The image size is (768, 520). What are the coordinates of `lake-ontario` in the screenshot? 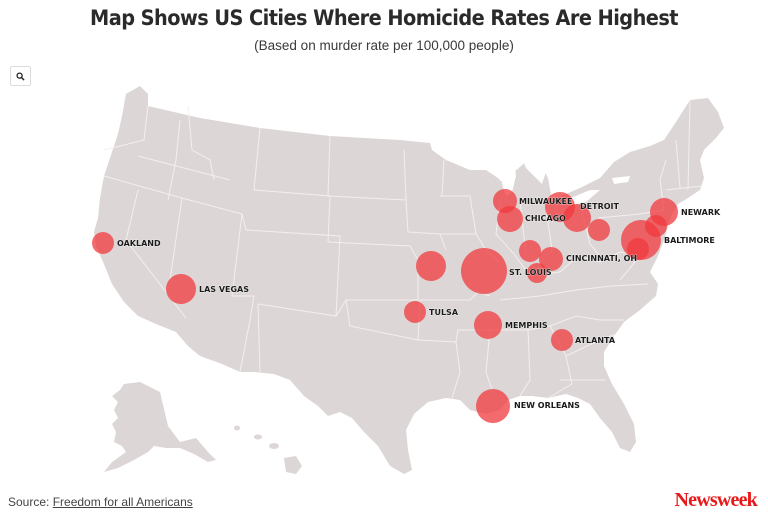 It's located at (621, 180).